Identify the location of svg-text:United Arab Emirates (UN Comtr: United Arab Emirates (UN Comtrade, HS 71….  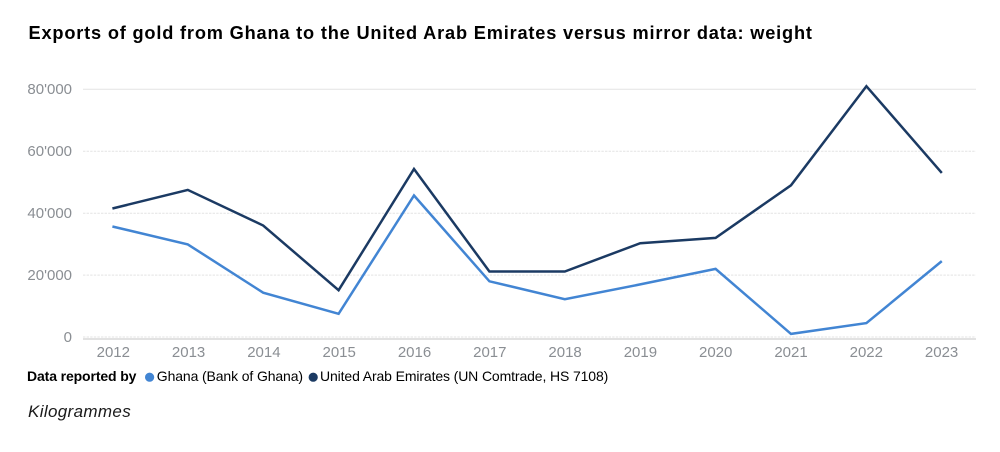
(464, 376).